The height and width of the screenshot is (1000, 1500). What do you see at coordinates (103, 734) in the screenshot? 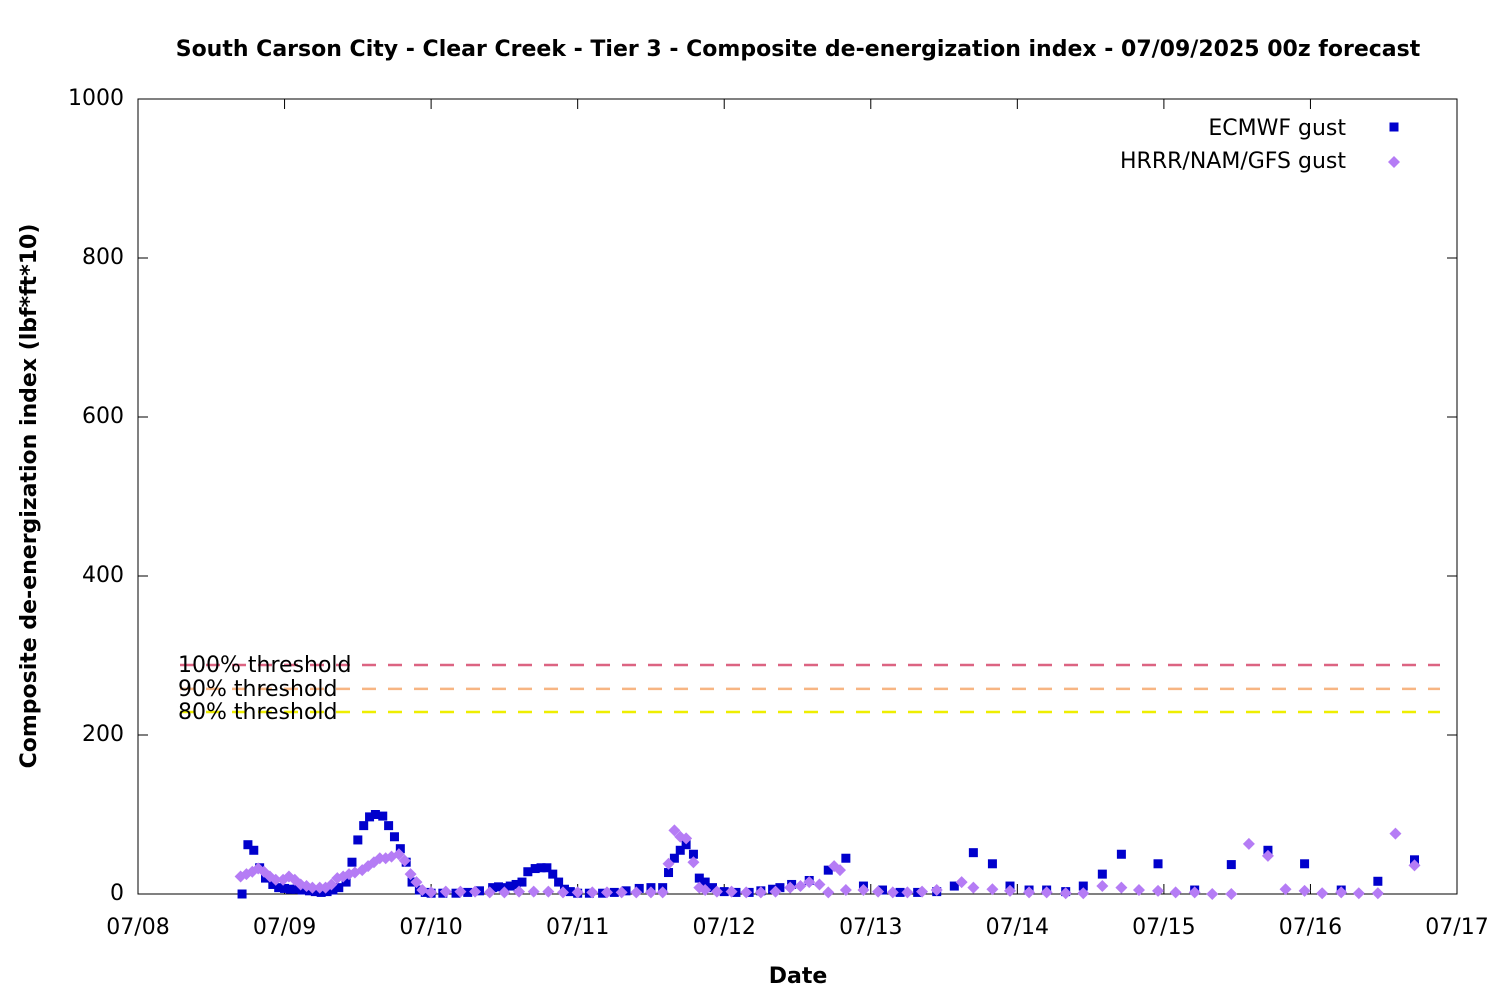
I see `y-tick-label: 200` at bounding box center [103, 734].